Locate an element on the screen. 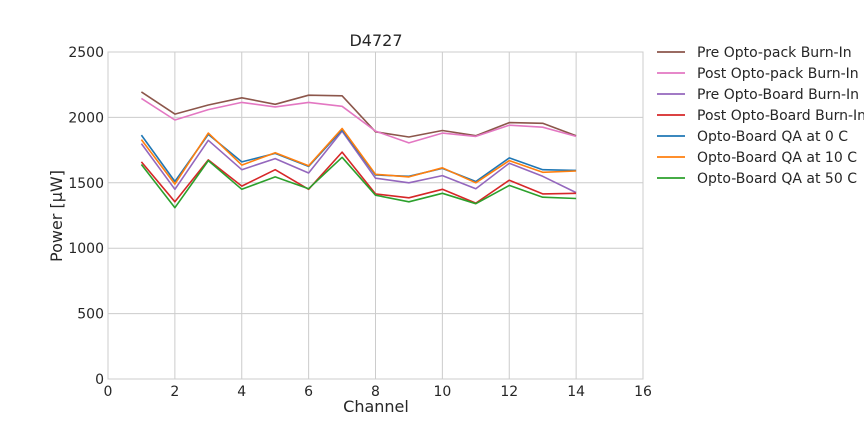 Image resolution: width=864 pixels, height=432 pixels. legend-label: Pre Opto-Board Burn-In is located at coordinates (778, 95).